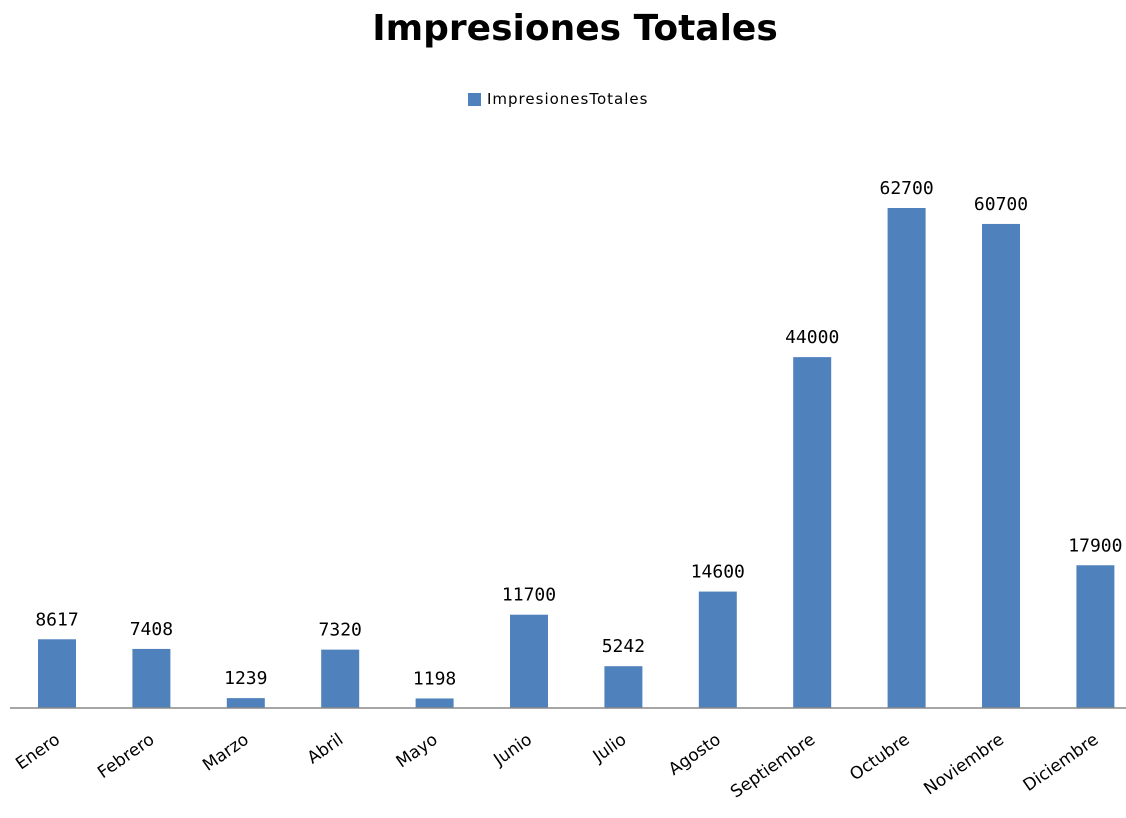  What do you see at coordinates (812, 532) in the screenshot?
I see `bar-septiembre` at bounding box center [812, 532].